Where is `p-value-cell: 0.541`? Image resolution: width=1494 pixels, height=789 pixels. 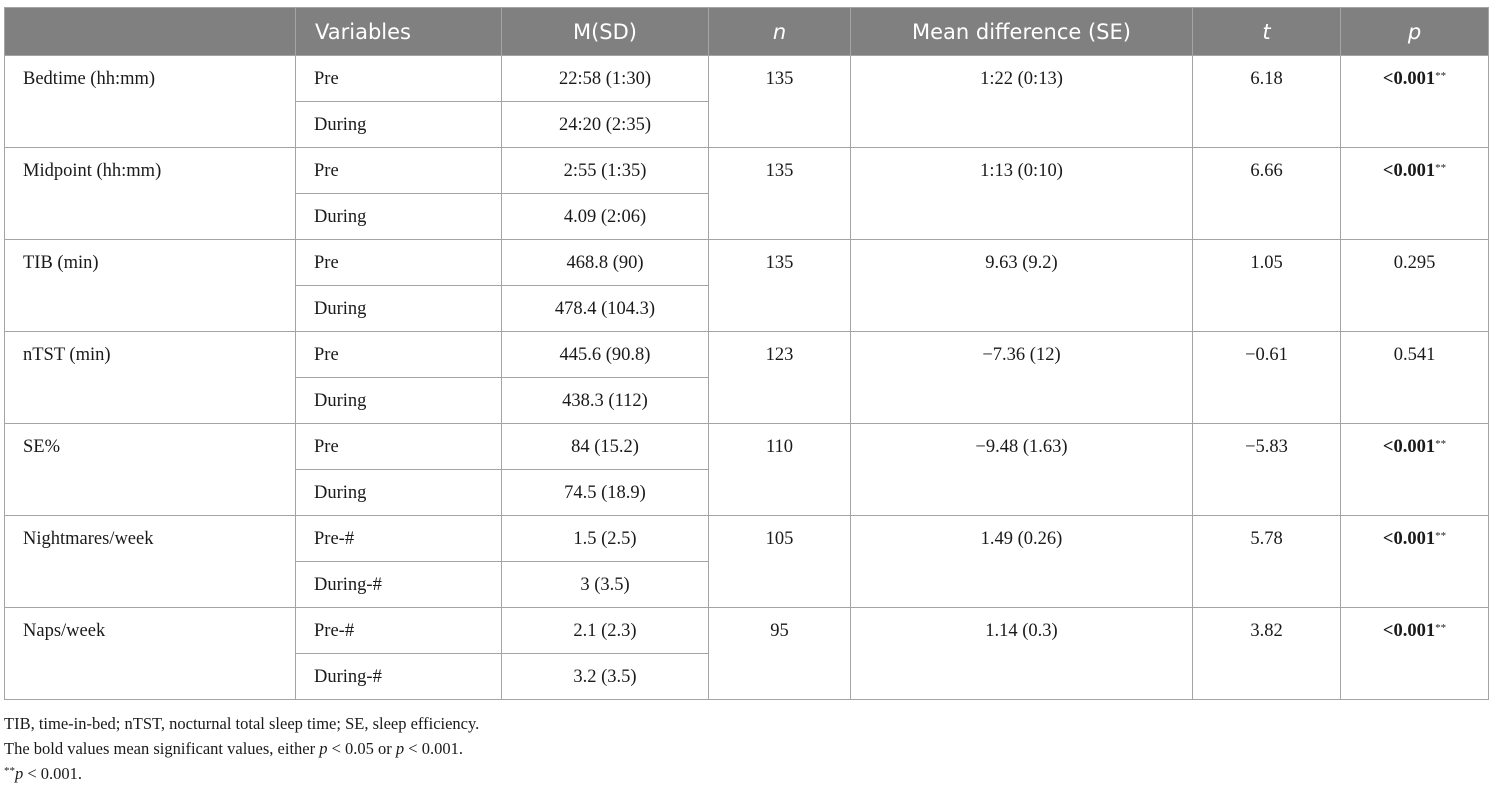
p-value-cell: 0.541 is located at coordinates (1414, 377).